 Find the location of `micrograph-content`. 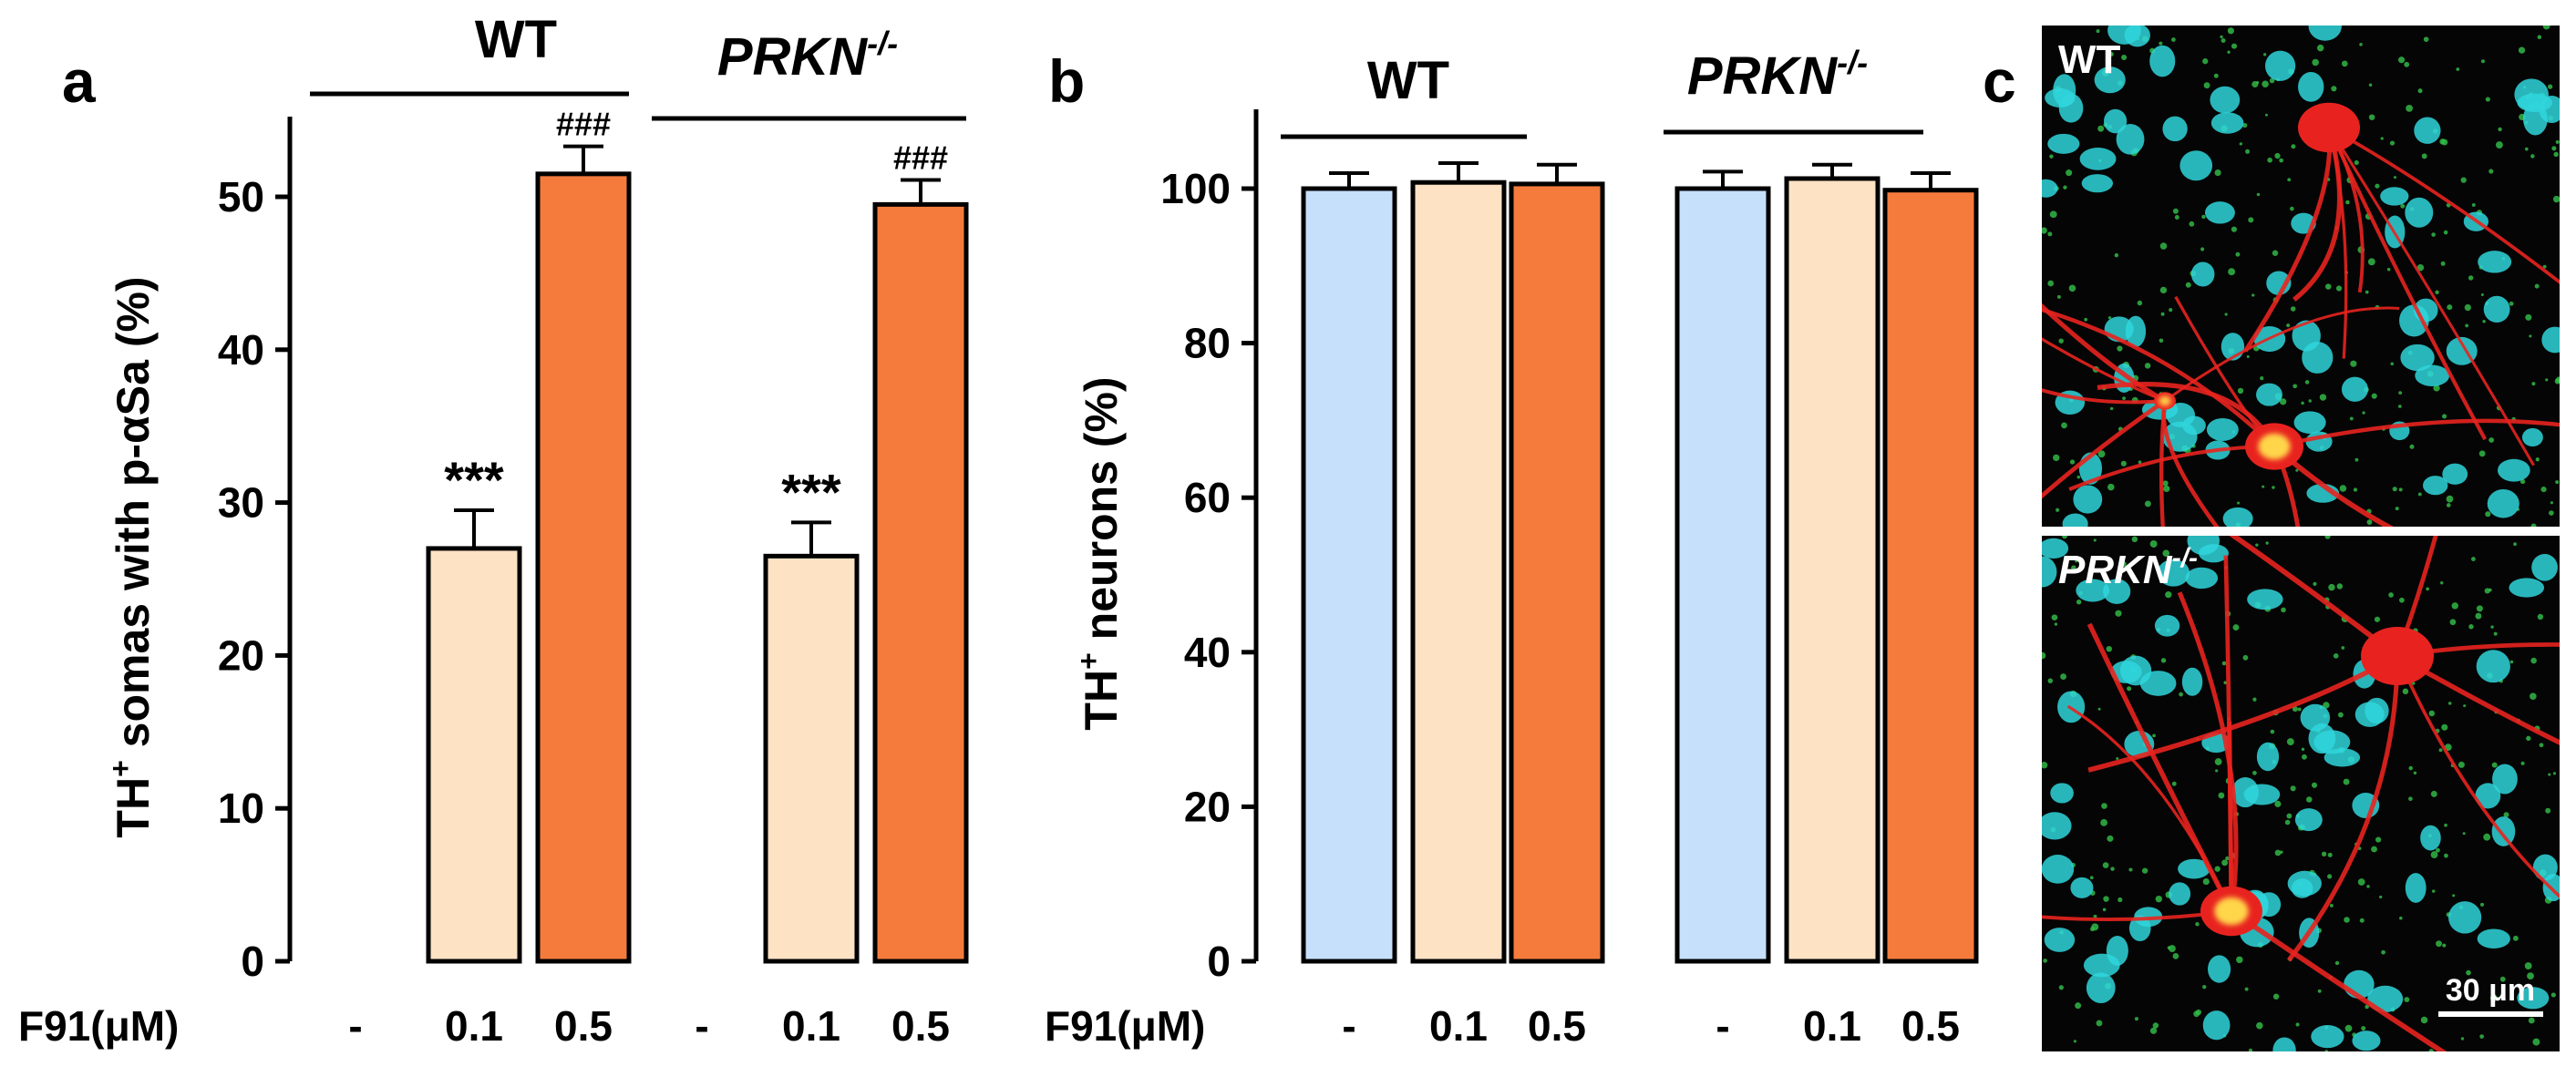

micrograph-content is located at coordinates (2301, 276).